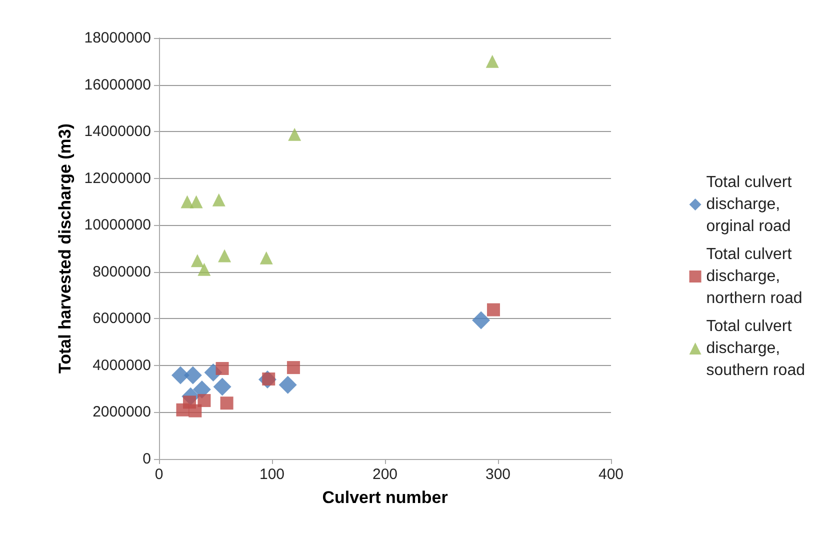 Image resolution: width=826 pixels, height=553 pixels. What do you see at coordinates (159, 474) in the screenshot?
I see `x-tick-label: 0` at bounding box center [159, 474].